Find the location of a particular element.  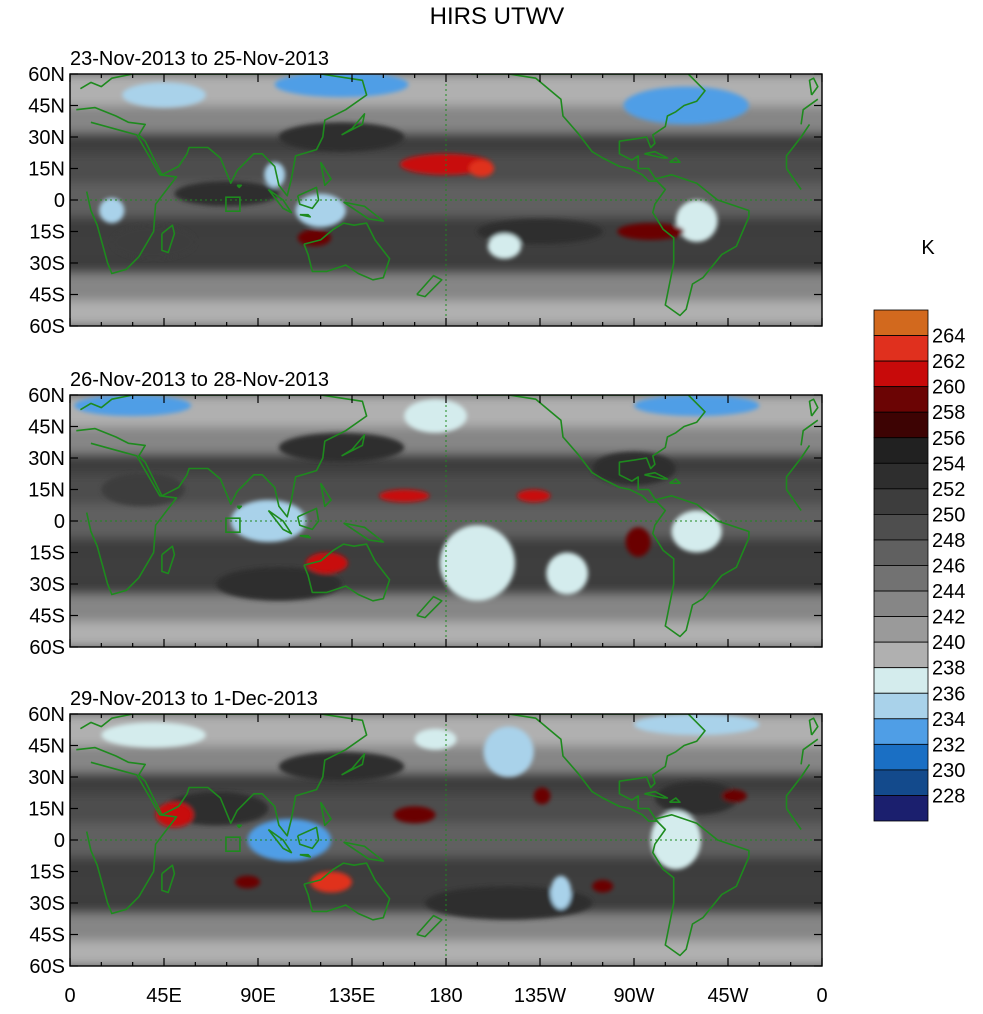

colorbar-unit-label: K is located at coordinates (928, 248).